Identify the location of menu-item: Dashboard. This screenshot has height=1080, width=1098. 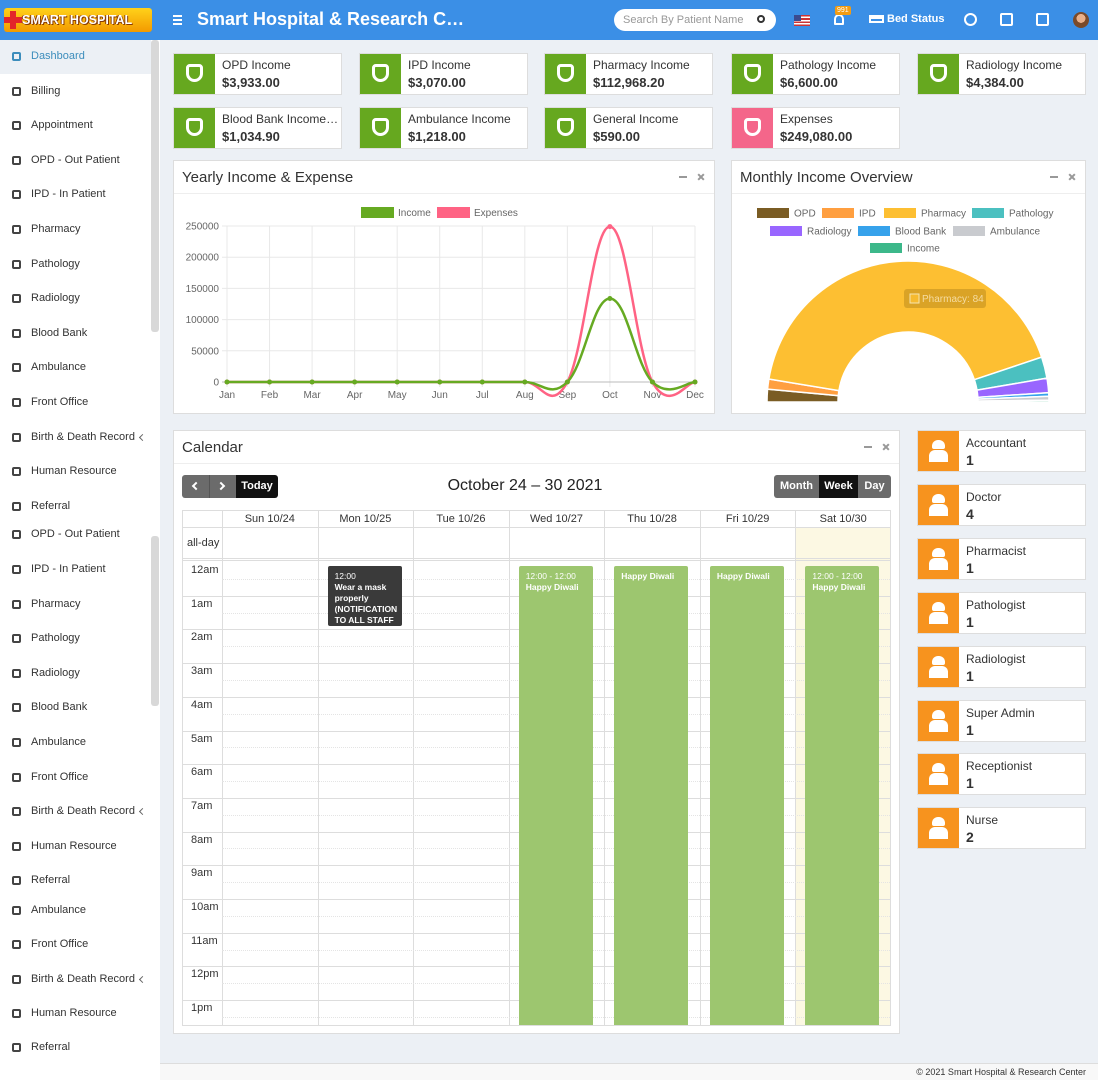
(75, 57).